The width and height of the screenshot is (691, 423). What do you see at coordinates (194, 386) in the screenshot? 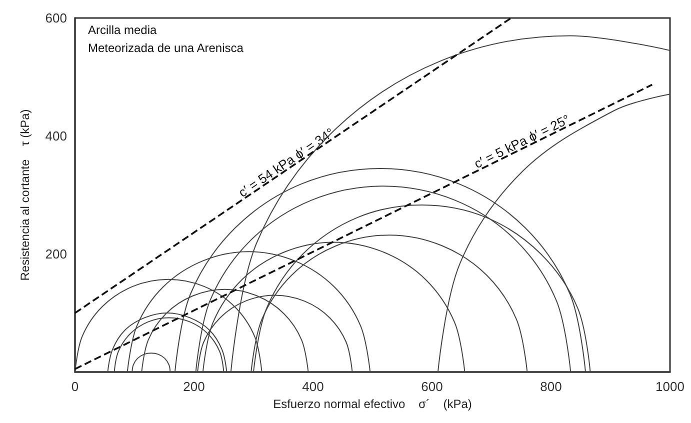
I see `x-tick-label: 200` at bounding box center [194, 386].